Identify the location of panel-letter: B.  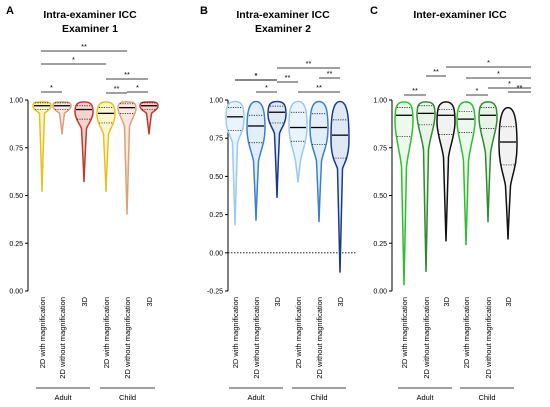
(204, 11).